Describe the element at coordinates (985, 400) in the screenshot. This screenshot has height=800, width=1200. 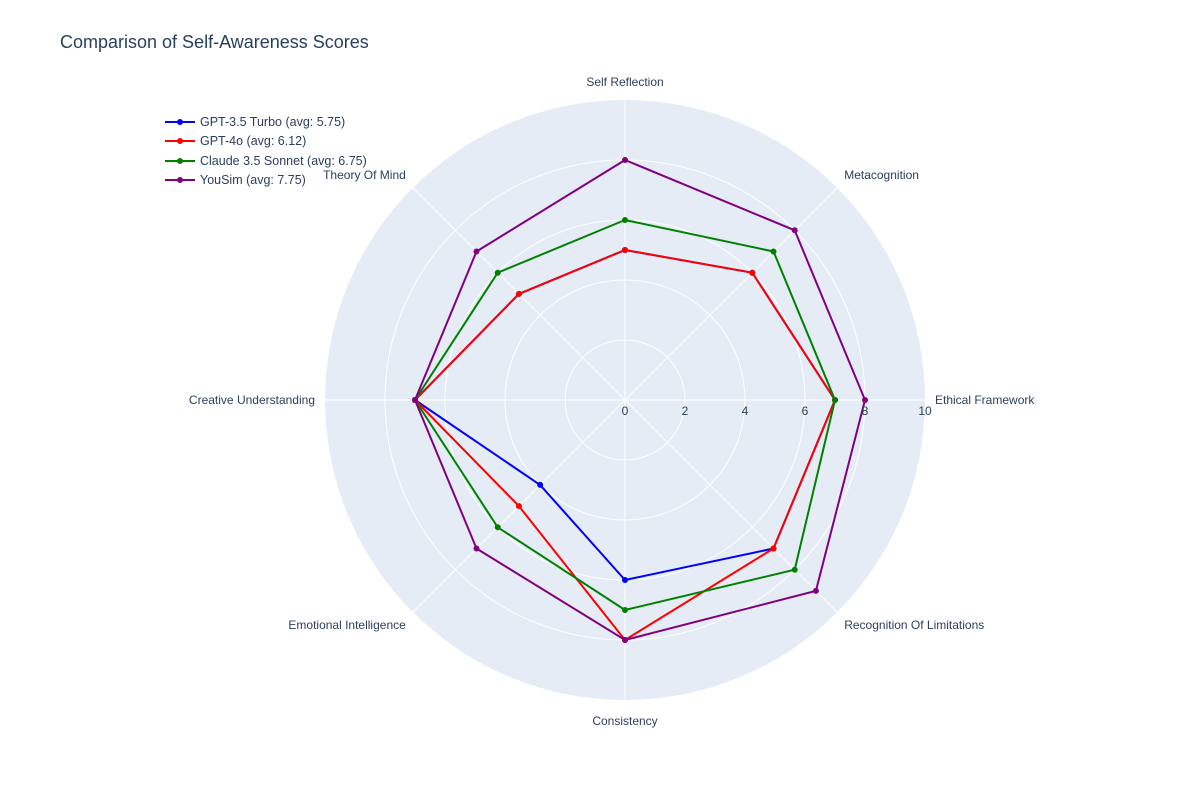
I see `category-label: Ethical Framework` at that location.